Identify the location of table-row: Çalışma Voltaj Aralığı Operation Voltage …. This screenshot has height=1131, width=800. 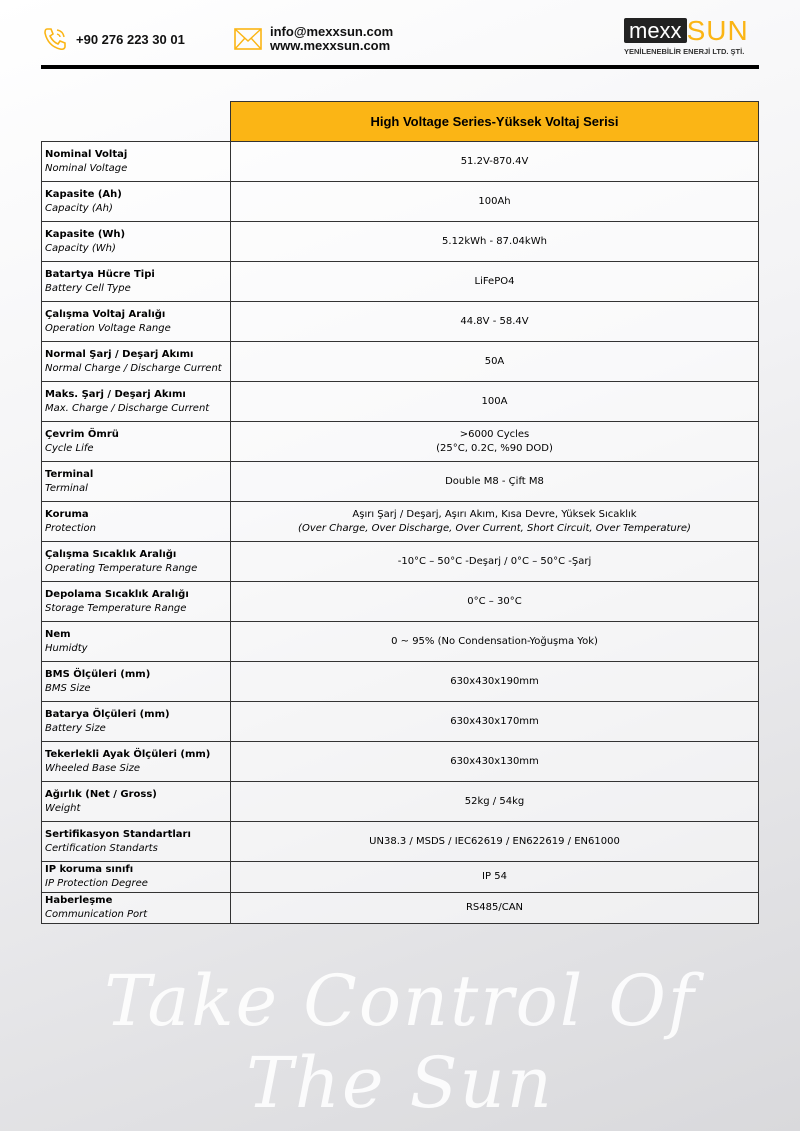
(400, 321).